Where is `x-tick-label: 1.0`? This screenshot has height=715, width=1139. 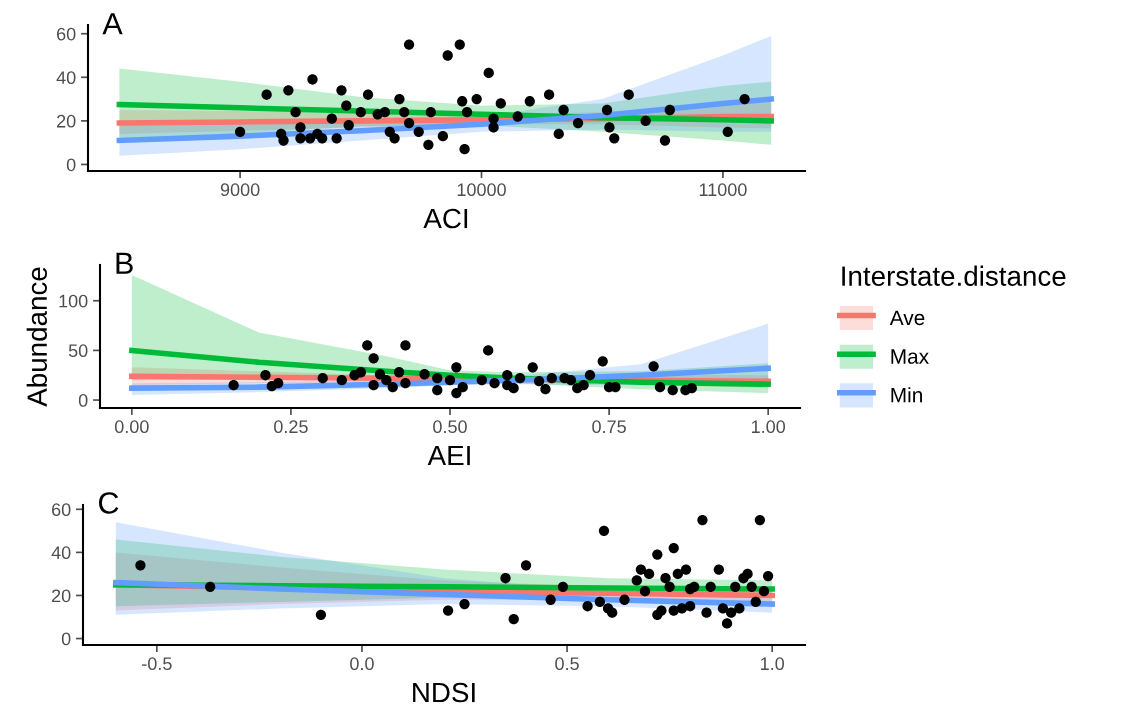 x-tick-label: 1.0 is located at coordinates (773, 664).